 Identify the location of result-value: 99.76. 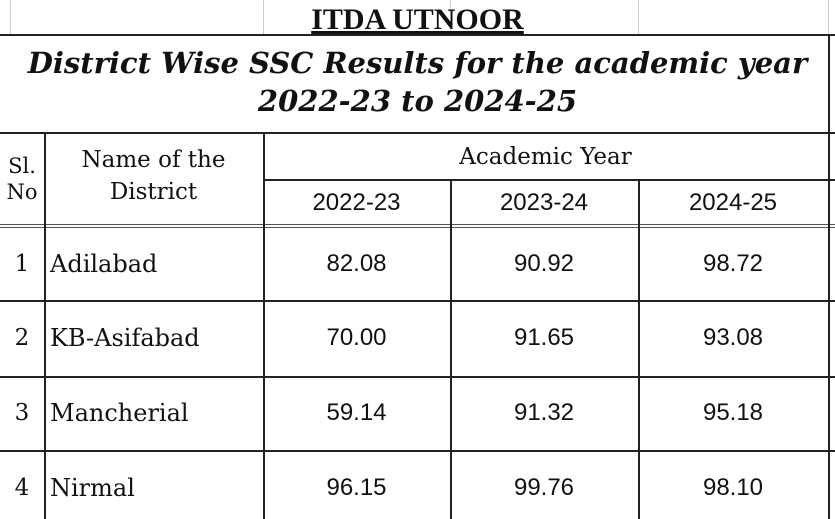
(544, 487).